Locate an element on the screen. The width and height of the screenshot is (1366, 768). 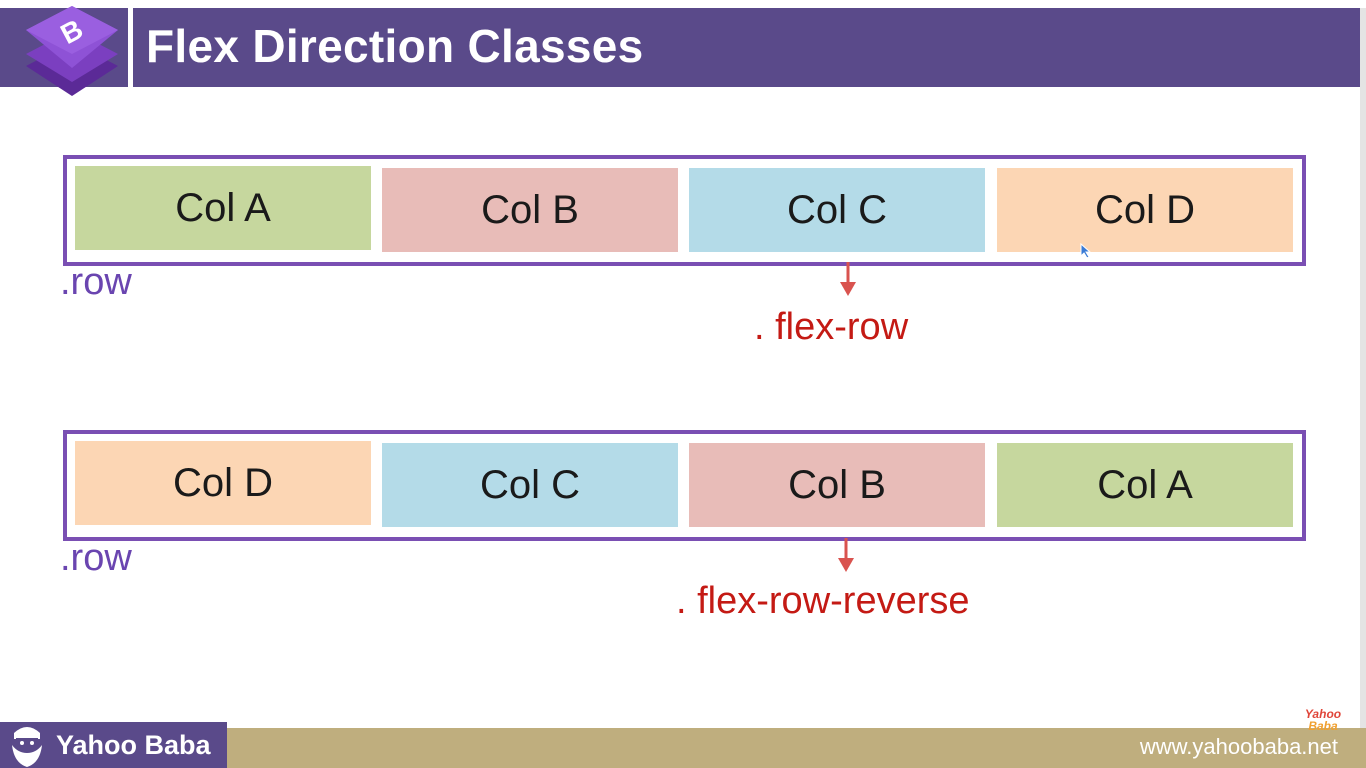
footer-url: www.yahoobaba.net is located at coordinates (1238, 746).